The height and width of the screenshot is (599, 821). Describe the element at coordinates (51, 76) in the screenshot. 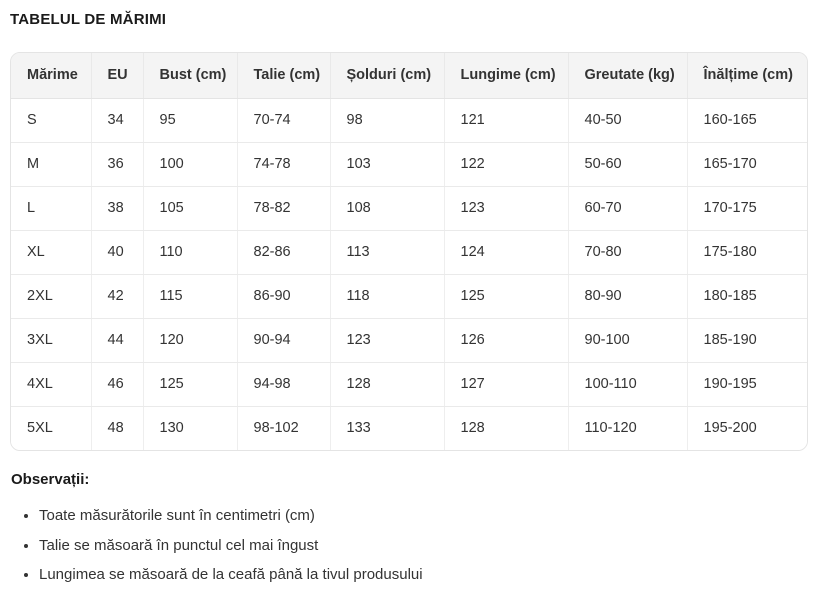

I see `column-header: Mărime` at that location.